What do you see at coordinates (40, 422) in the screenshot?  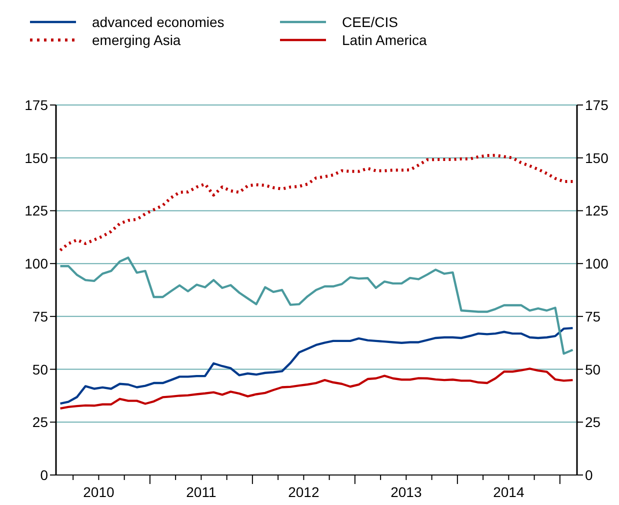 I see `y-tick-label: 25` at bounding box center [40, 422].